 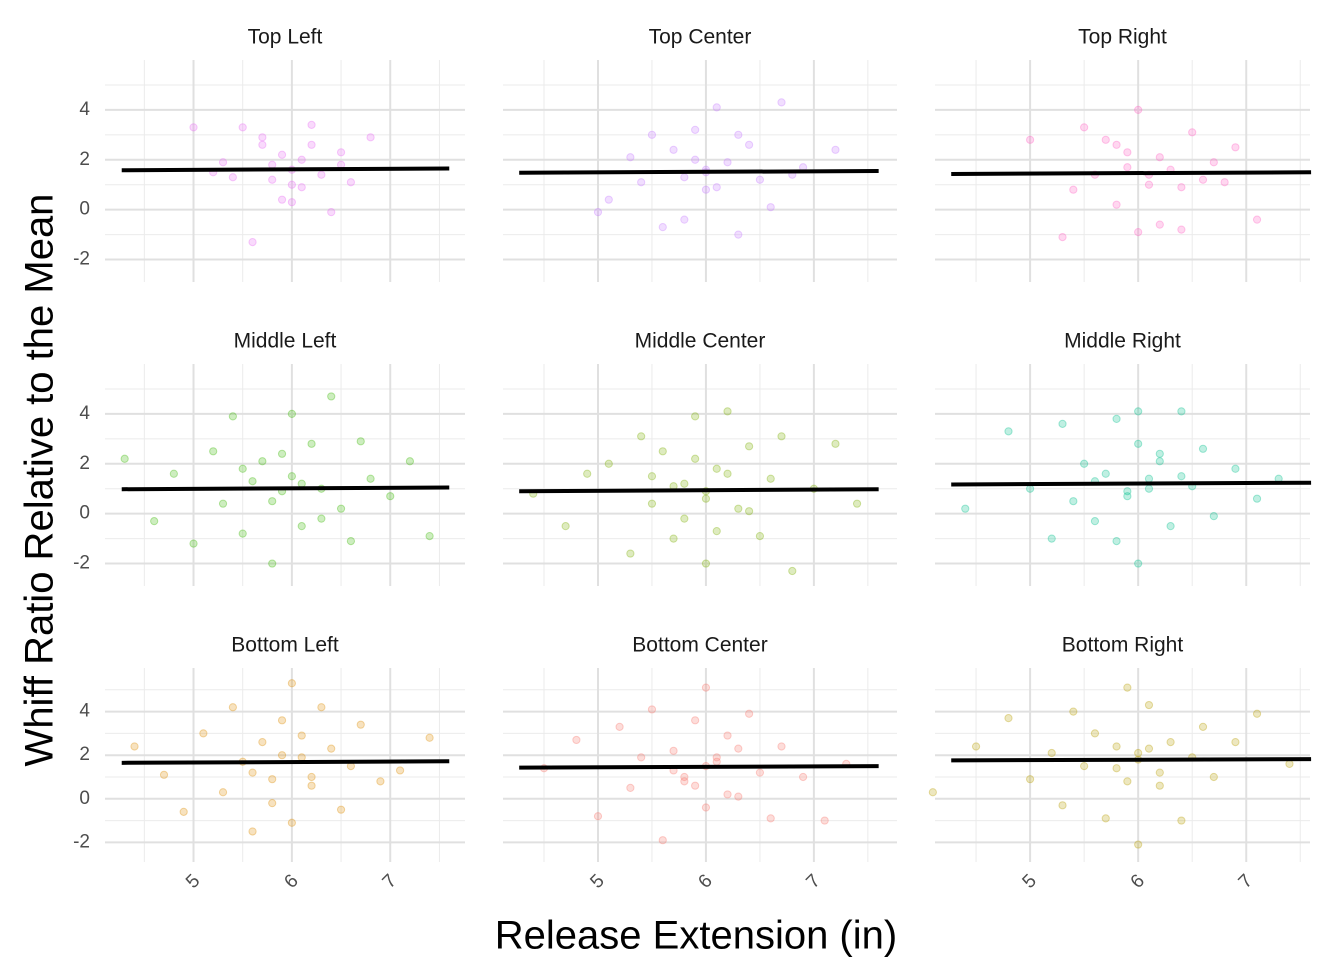 What do you see at coordinates (696, 936) in the screenshot?
I see `x-axis-title: Release Extension (in)` at bounding box center [696, 936].